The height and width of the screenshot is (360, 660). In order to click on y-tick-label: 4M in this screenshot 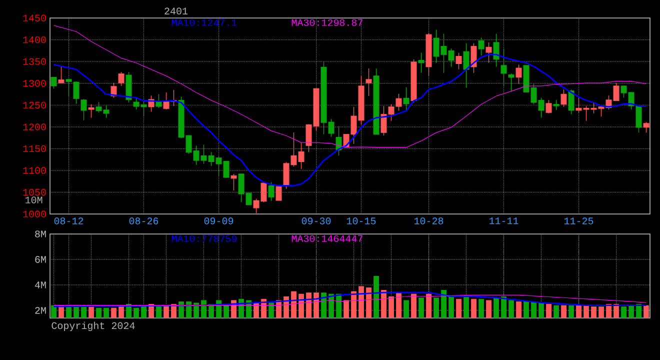, I will do `click(40, 285)`.